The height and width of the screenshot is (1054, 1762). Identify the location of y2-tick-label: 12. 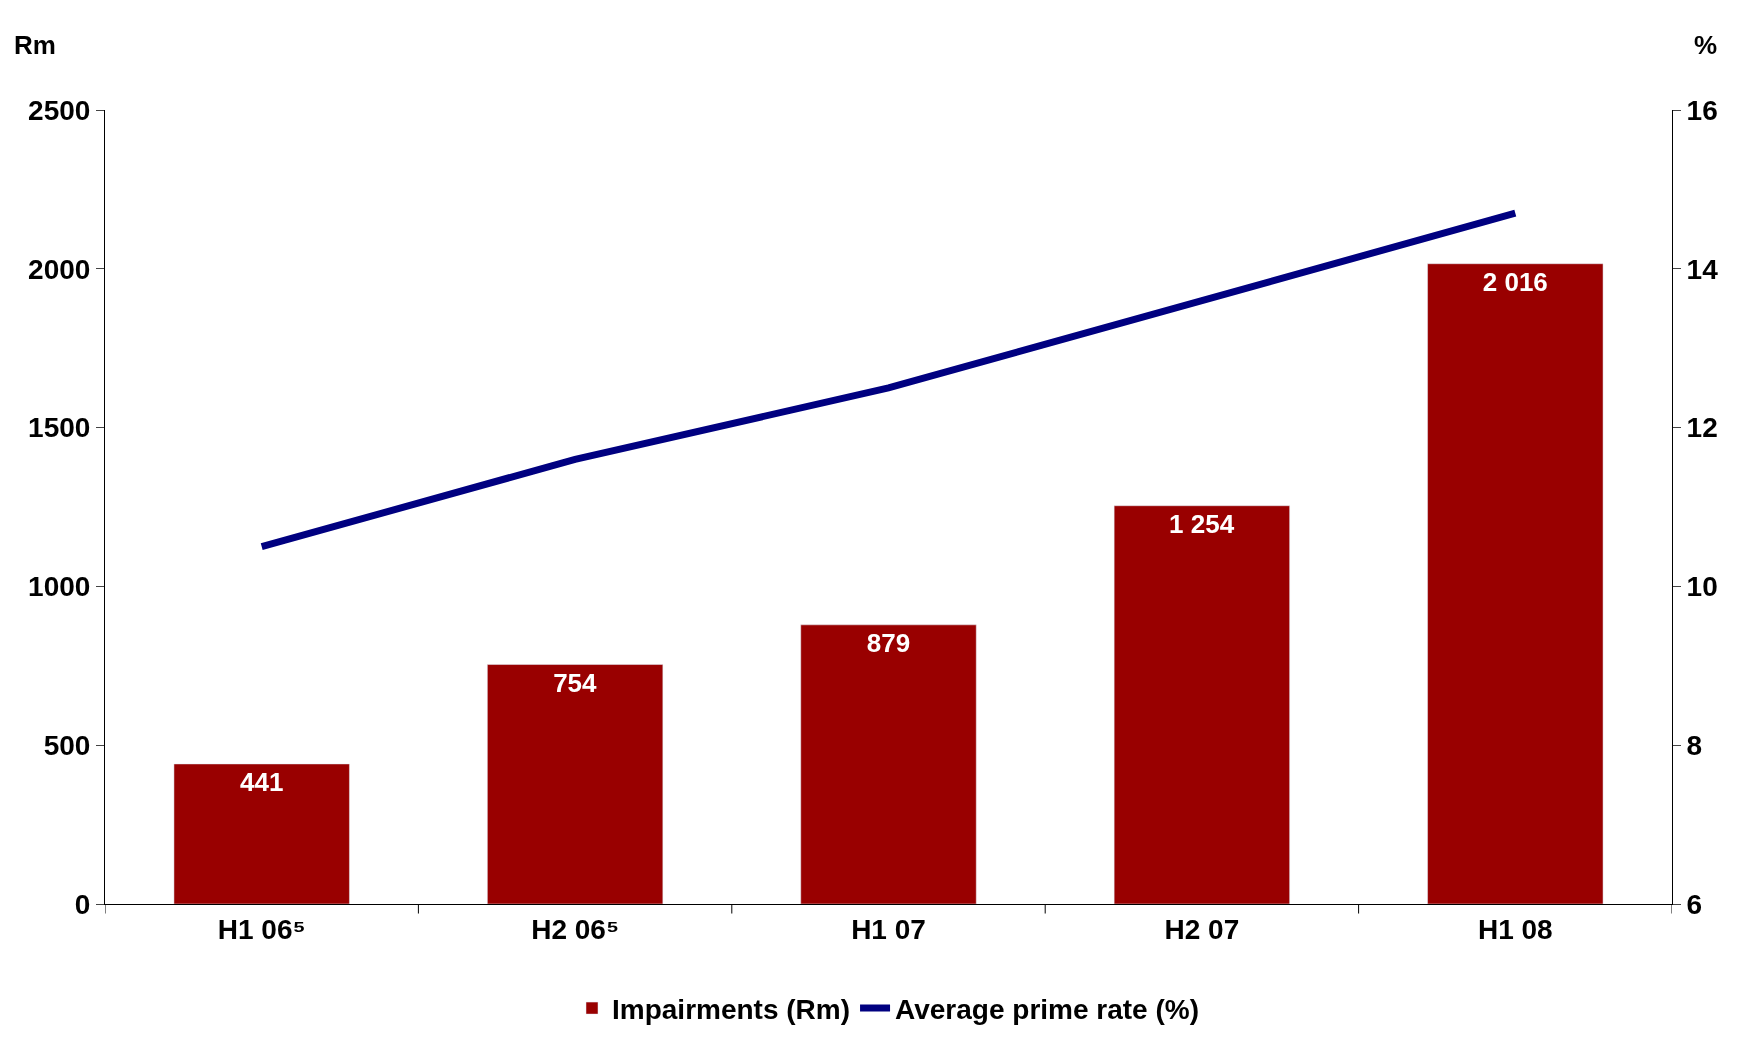
(1702, 428).